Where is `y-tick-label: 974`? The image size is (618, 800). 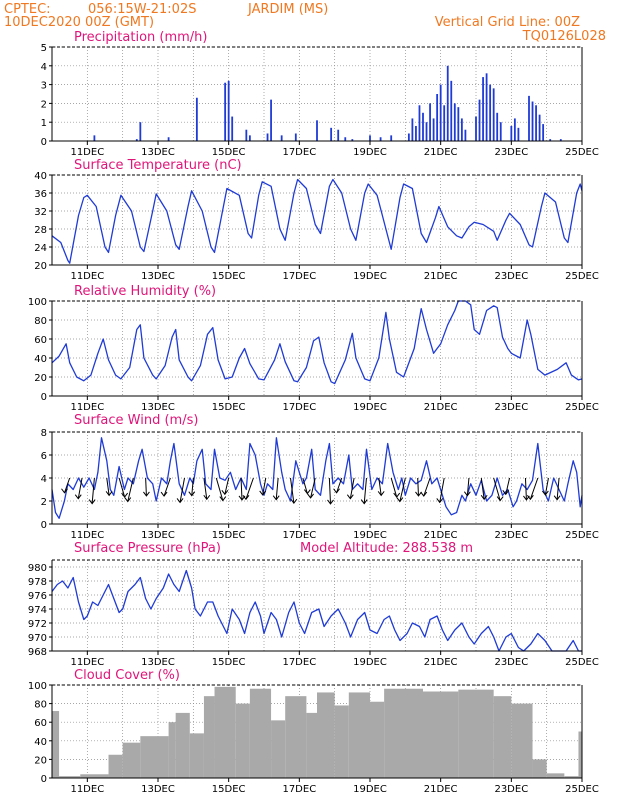 y-tick-label: 974 is located at coordinates (37, 610).